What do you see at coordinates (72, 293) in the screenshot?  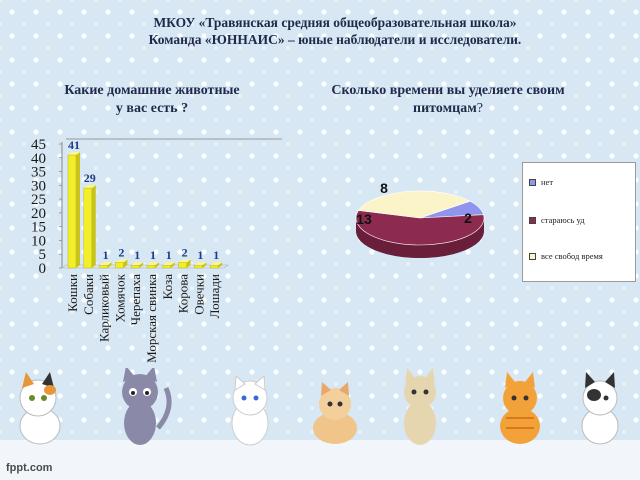 I see `category-label: Кошки` at bounding box center [72, 293].